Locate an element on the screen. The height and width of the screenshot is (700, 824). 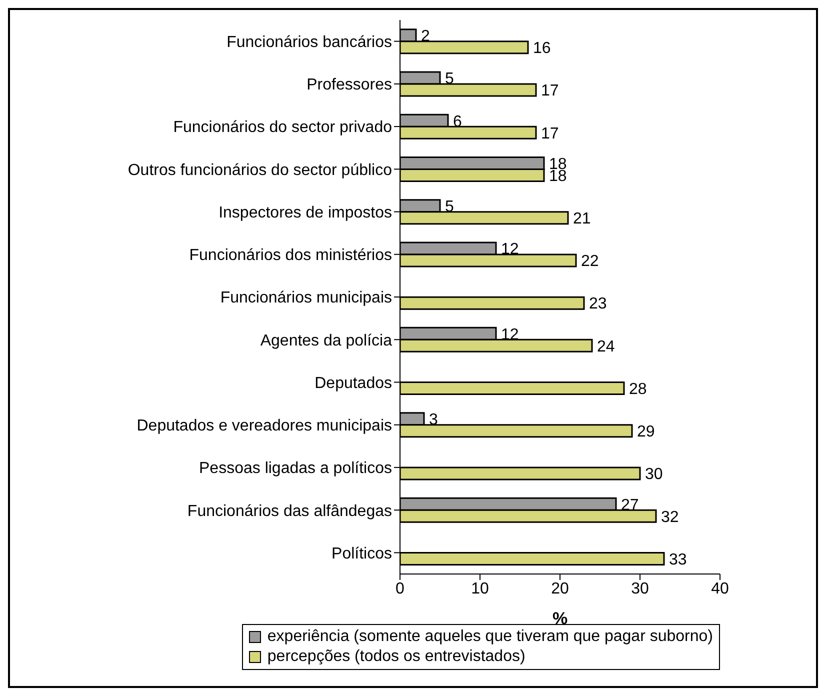
x-tick-label: 40 is located at coordinates (720, 589).